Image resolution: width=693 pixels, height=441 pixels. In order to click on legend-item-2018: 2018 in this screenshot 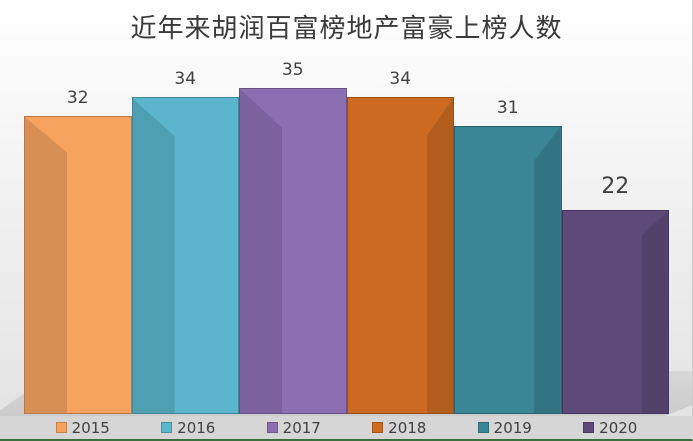, I will do `click(399, 428)`.